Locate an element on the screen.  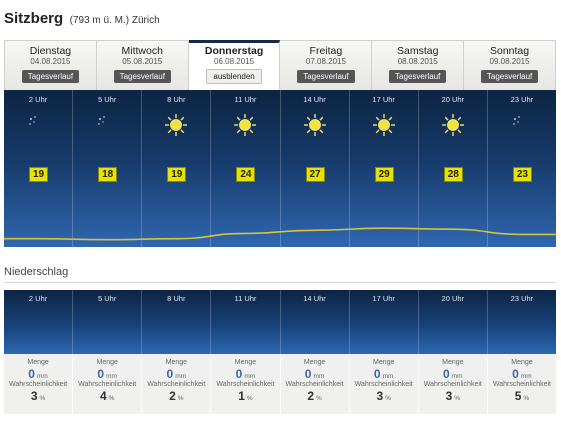
location-name: Sitzberg is located at coordinates (34, 18).